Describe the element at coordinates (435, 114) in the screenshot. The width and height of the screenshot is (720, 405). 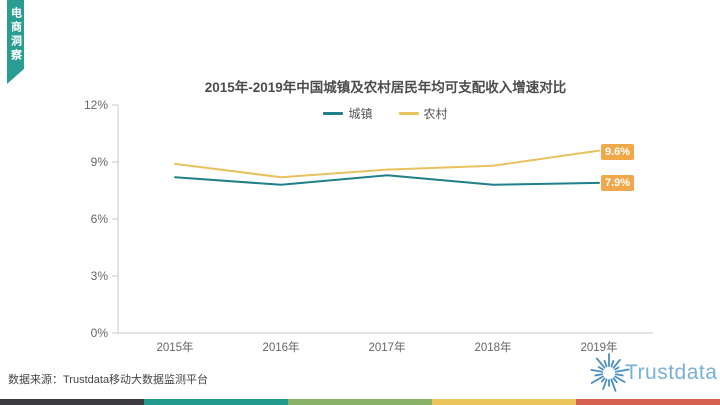
I see `legend-label-rural: 农村` at that location.